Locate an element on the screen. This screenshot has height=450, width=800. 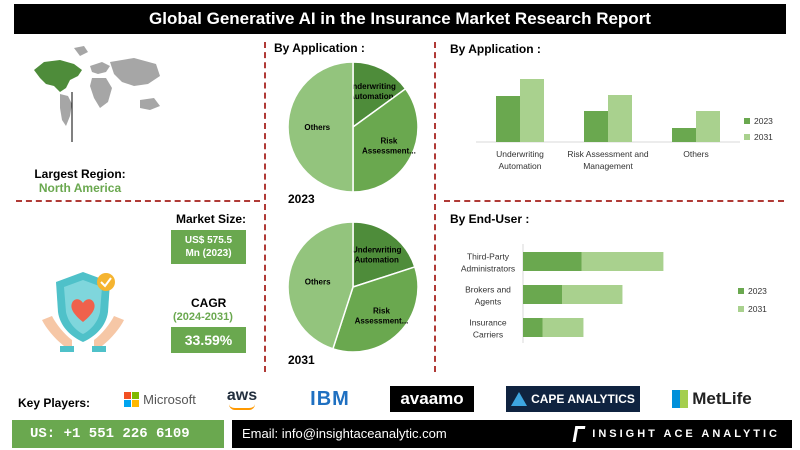
y-tick-label: Third-Party is located at coordinates (488, 257).